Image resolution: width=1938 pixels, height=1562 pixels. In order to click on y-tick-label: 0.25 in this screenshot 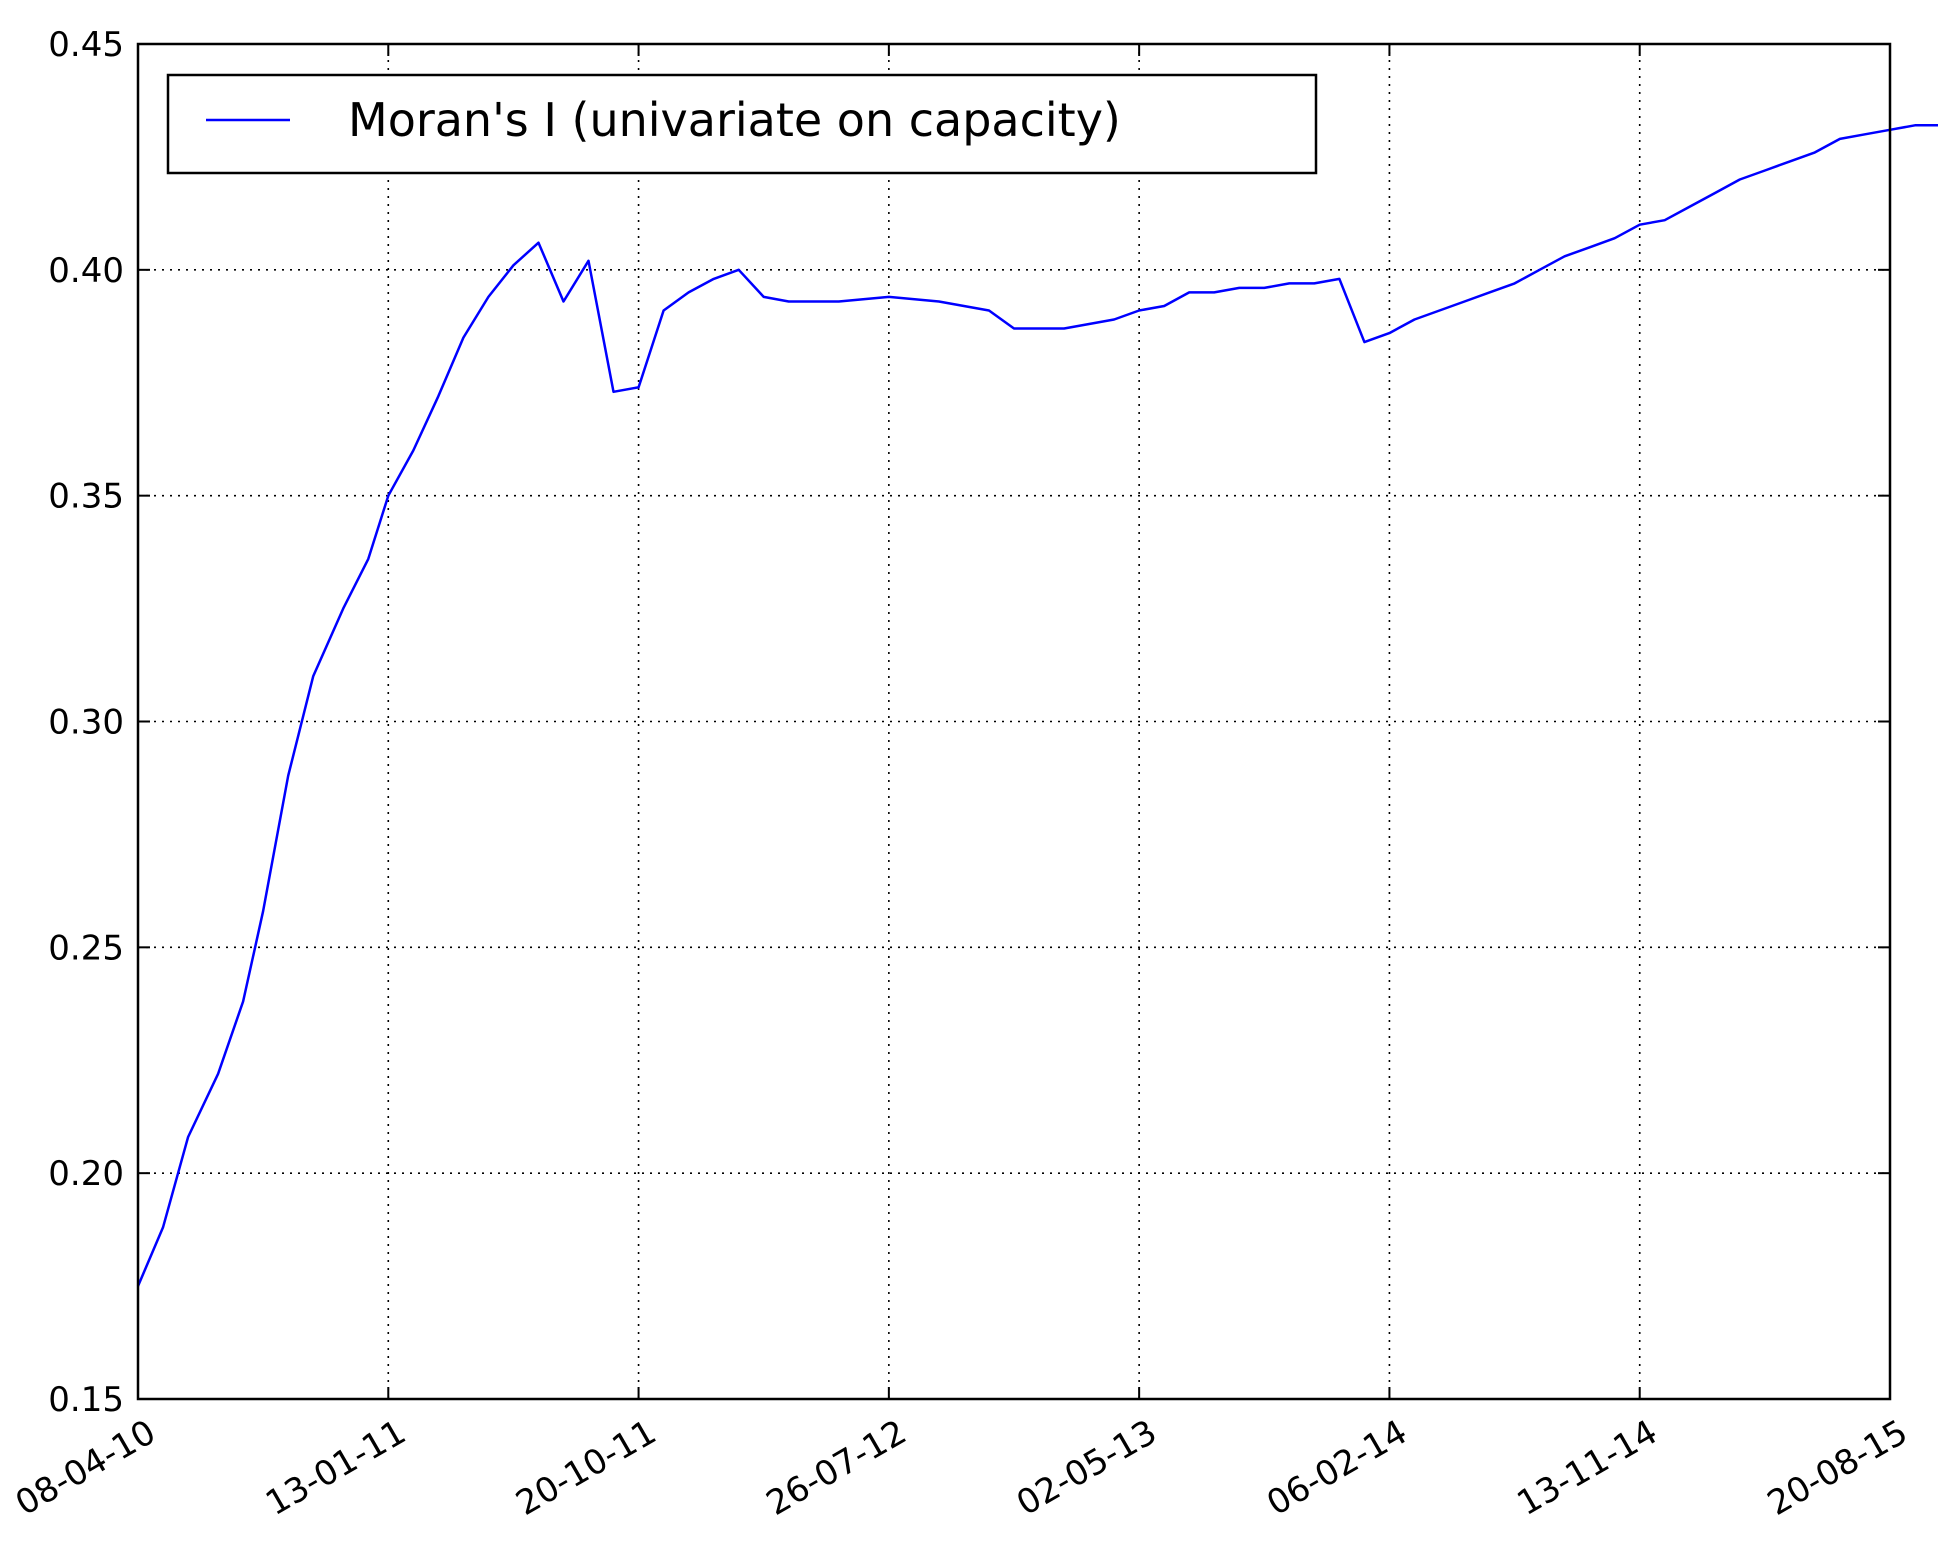, I will do `click(86, 948)`.